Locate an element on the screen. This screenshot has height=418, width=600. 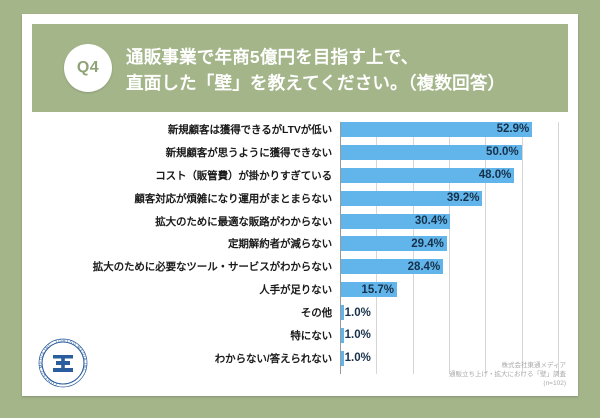
bar-container: 29.4% is located at coordinates (449, 243).